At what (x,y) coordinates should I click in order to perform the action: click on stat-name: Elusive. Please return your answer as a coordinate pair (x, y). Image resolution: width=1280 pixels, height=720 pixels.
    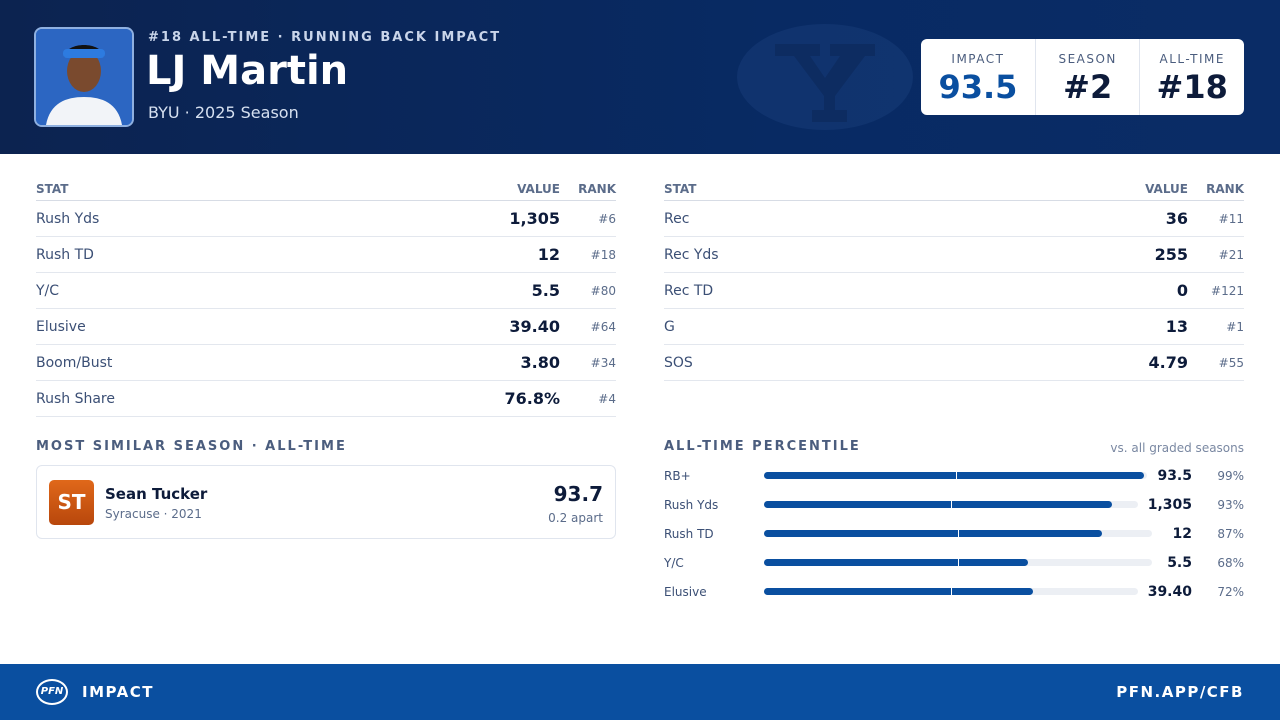
    Looking at the image, I should click on (61, 326).